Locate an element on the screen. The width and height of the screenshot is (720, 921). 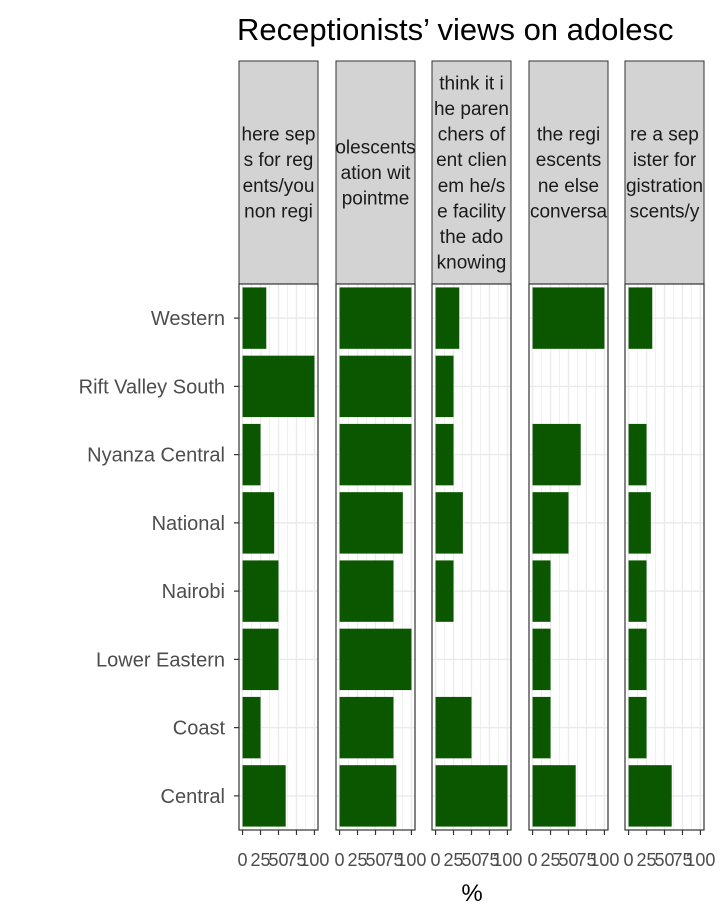
x-axis-title: % is located at coordinates (471, 893).